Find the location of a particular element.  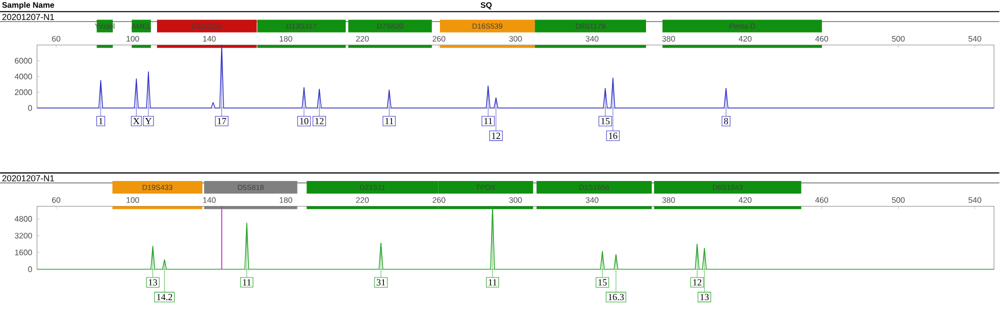

annotation: 14.2 is located at coordinates (164, 297).